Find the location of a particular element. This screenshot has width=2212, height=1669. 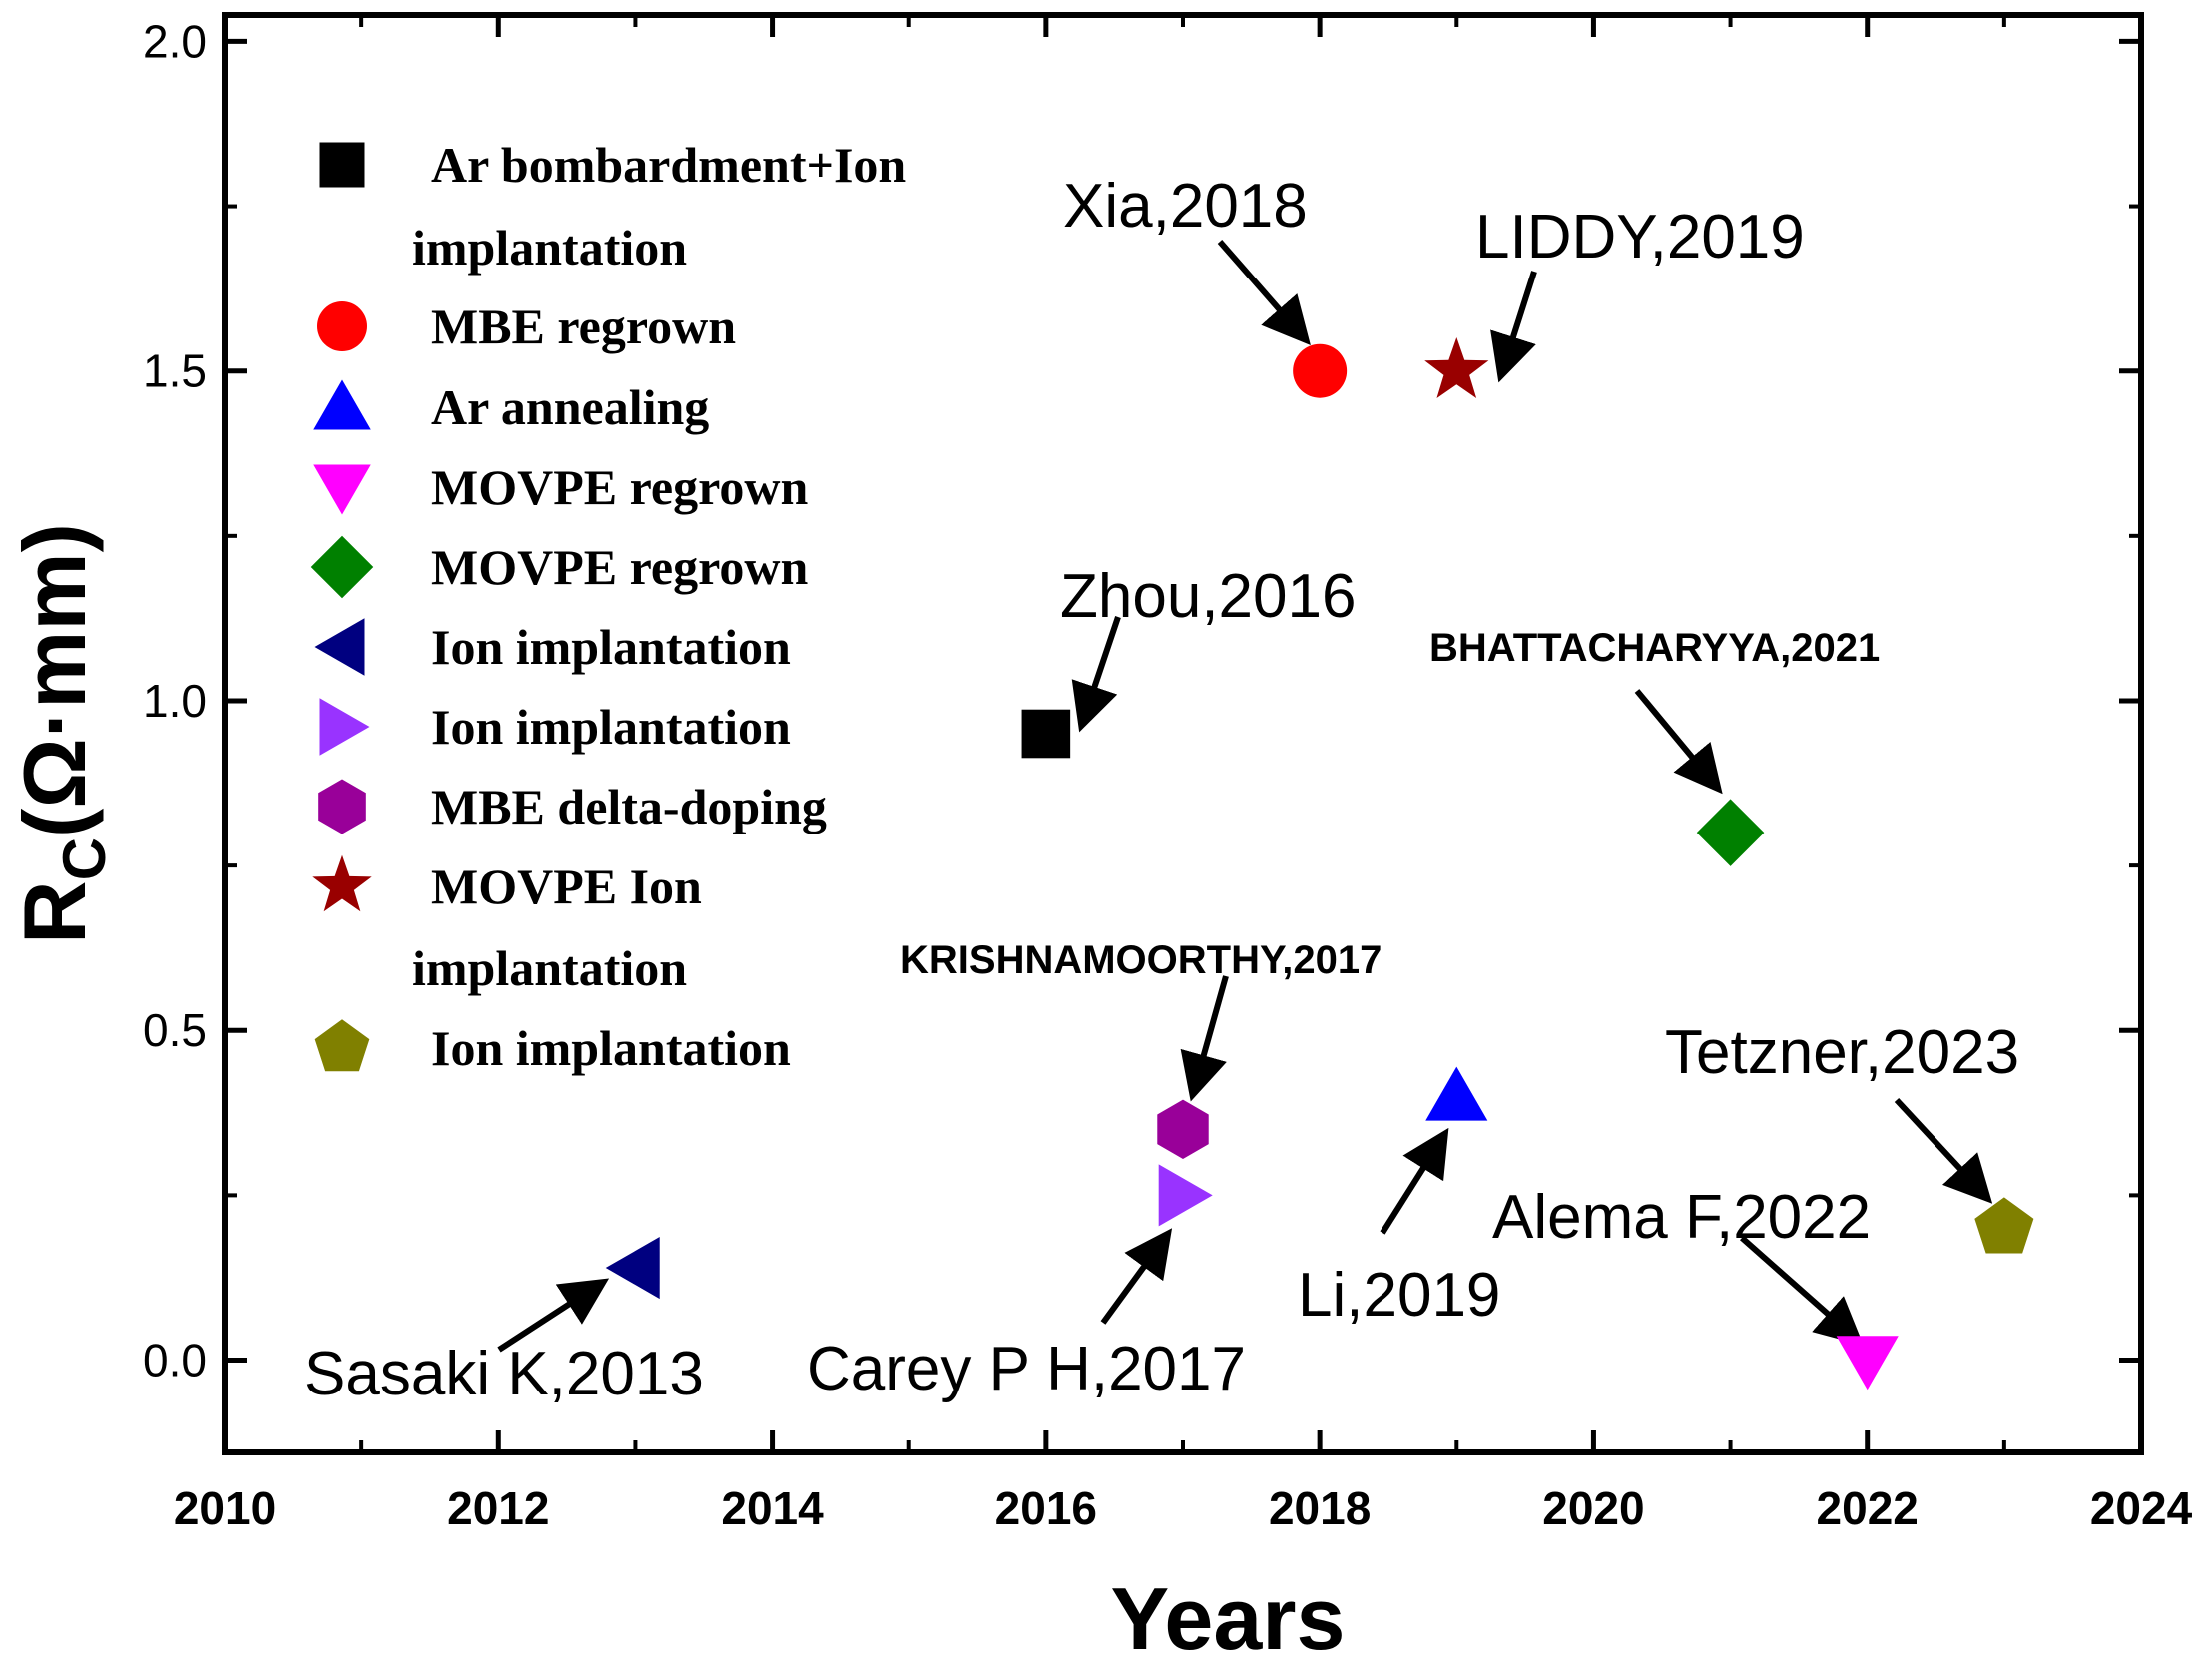

legend-label: MBE delta-doping is located at coordinates (629, 806).